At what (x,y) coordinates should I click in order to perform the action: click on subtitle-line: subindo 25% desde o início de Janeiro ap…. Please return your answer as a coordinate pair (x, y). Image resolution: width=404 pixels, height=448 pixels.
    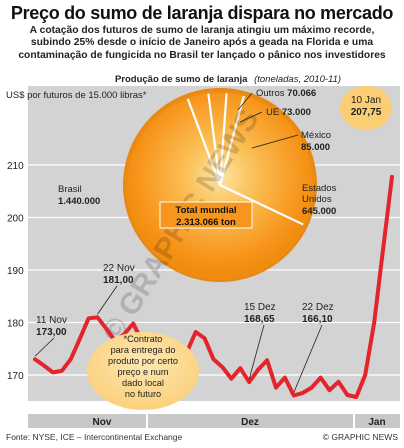
    Looking at the image, I should click on (202, 43).